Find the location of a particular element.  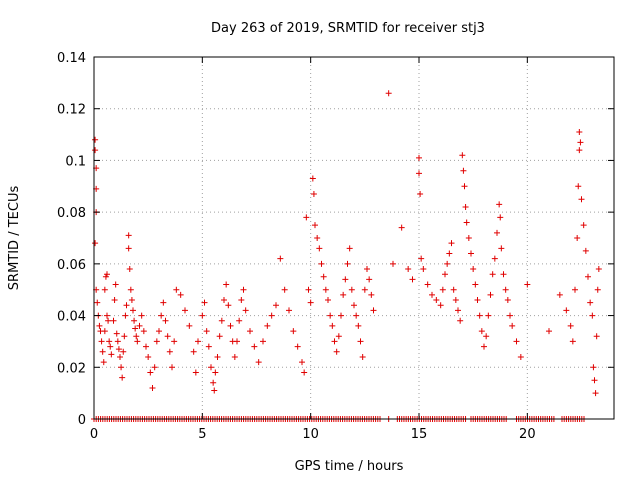

x-tick-label: 20 is located at coordinates (527, 434).